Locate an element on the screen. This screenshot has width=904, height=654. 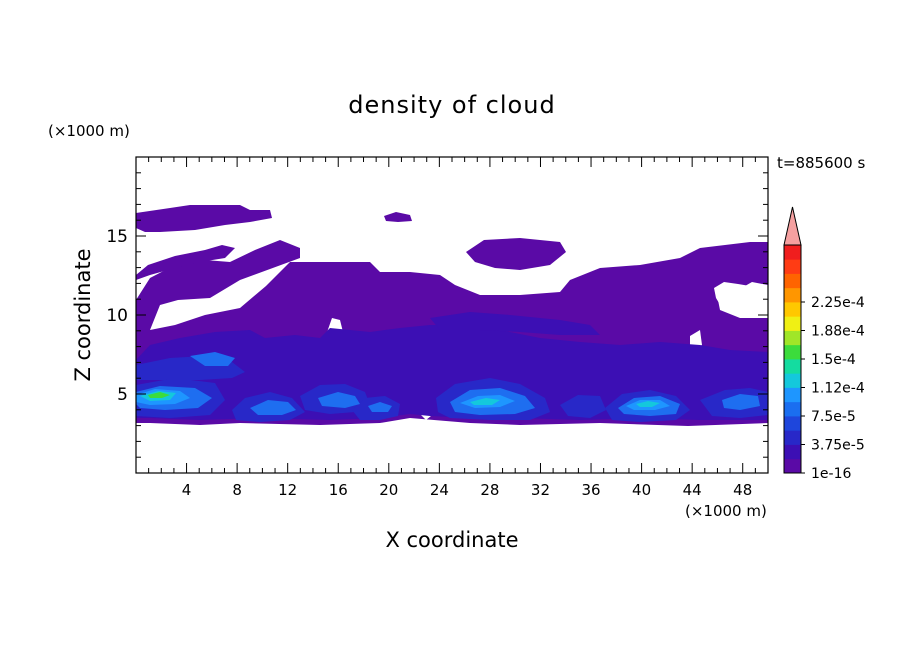
chart-title: density of cloud is located at coordinates (451, 105).